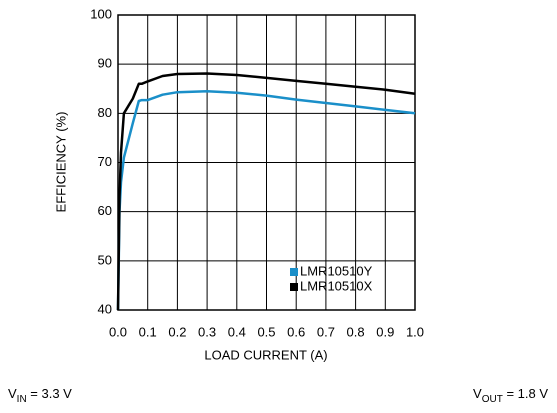 The height and width of the screenshot is (413, 557). I want to click on legend-label: LMR10510X, so click(336, 285).